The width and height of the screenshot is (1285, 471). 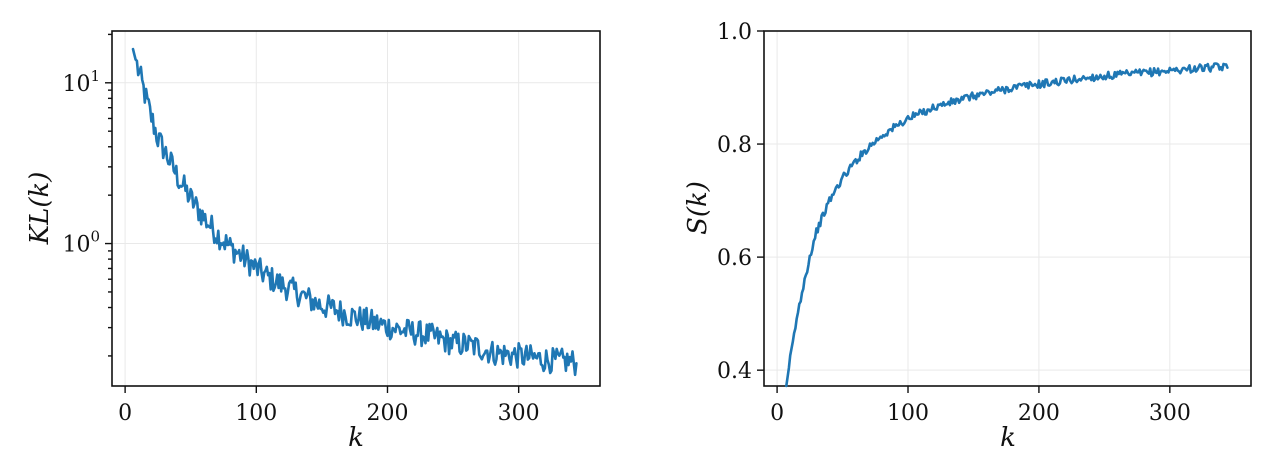 I want to click on kl-x-tick-label: 200, so click(x=387, y=413).